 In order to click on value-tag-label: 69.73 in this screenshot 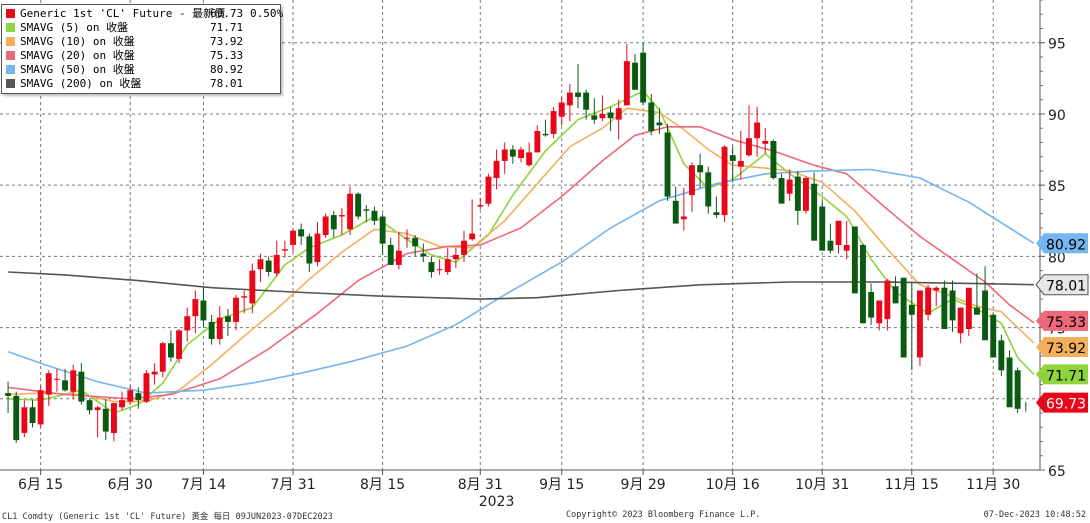, I will do `click(1066, 405)`.